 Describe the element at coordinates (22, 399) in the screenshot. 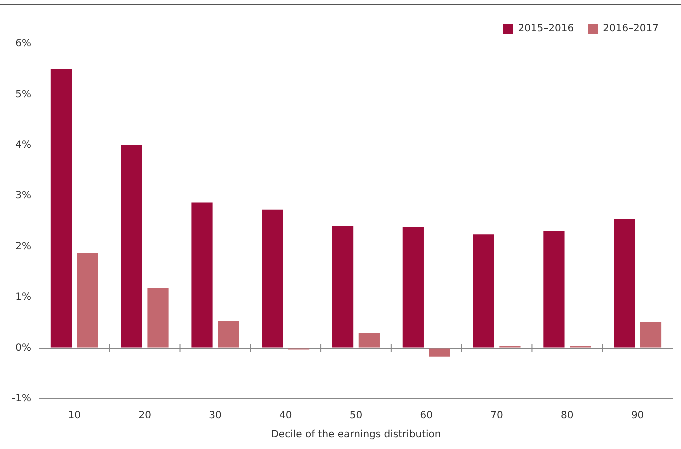

I see `y-tick-label: -1%` at that location.